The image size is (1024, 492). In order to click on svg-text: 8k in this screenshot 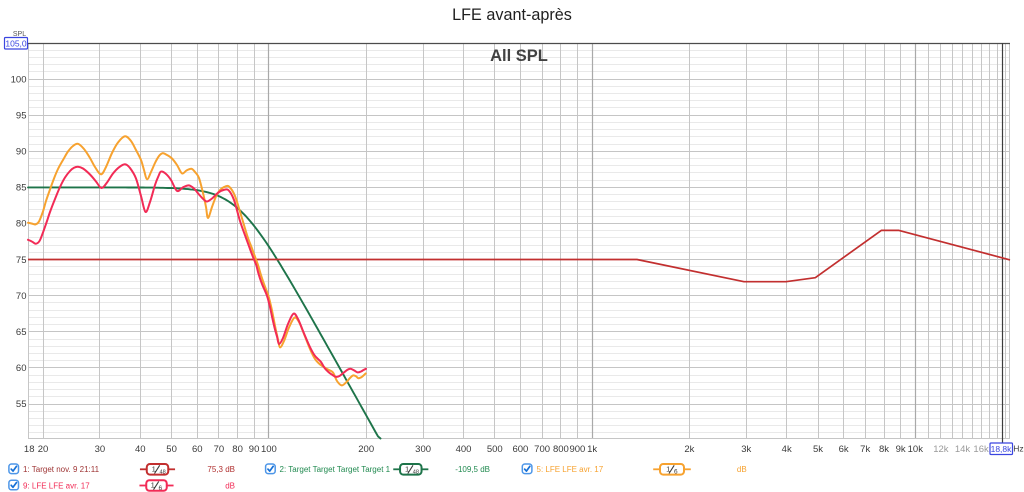, I will do `click(884, 449)`.